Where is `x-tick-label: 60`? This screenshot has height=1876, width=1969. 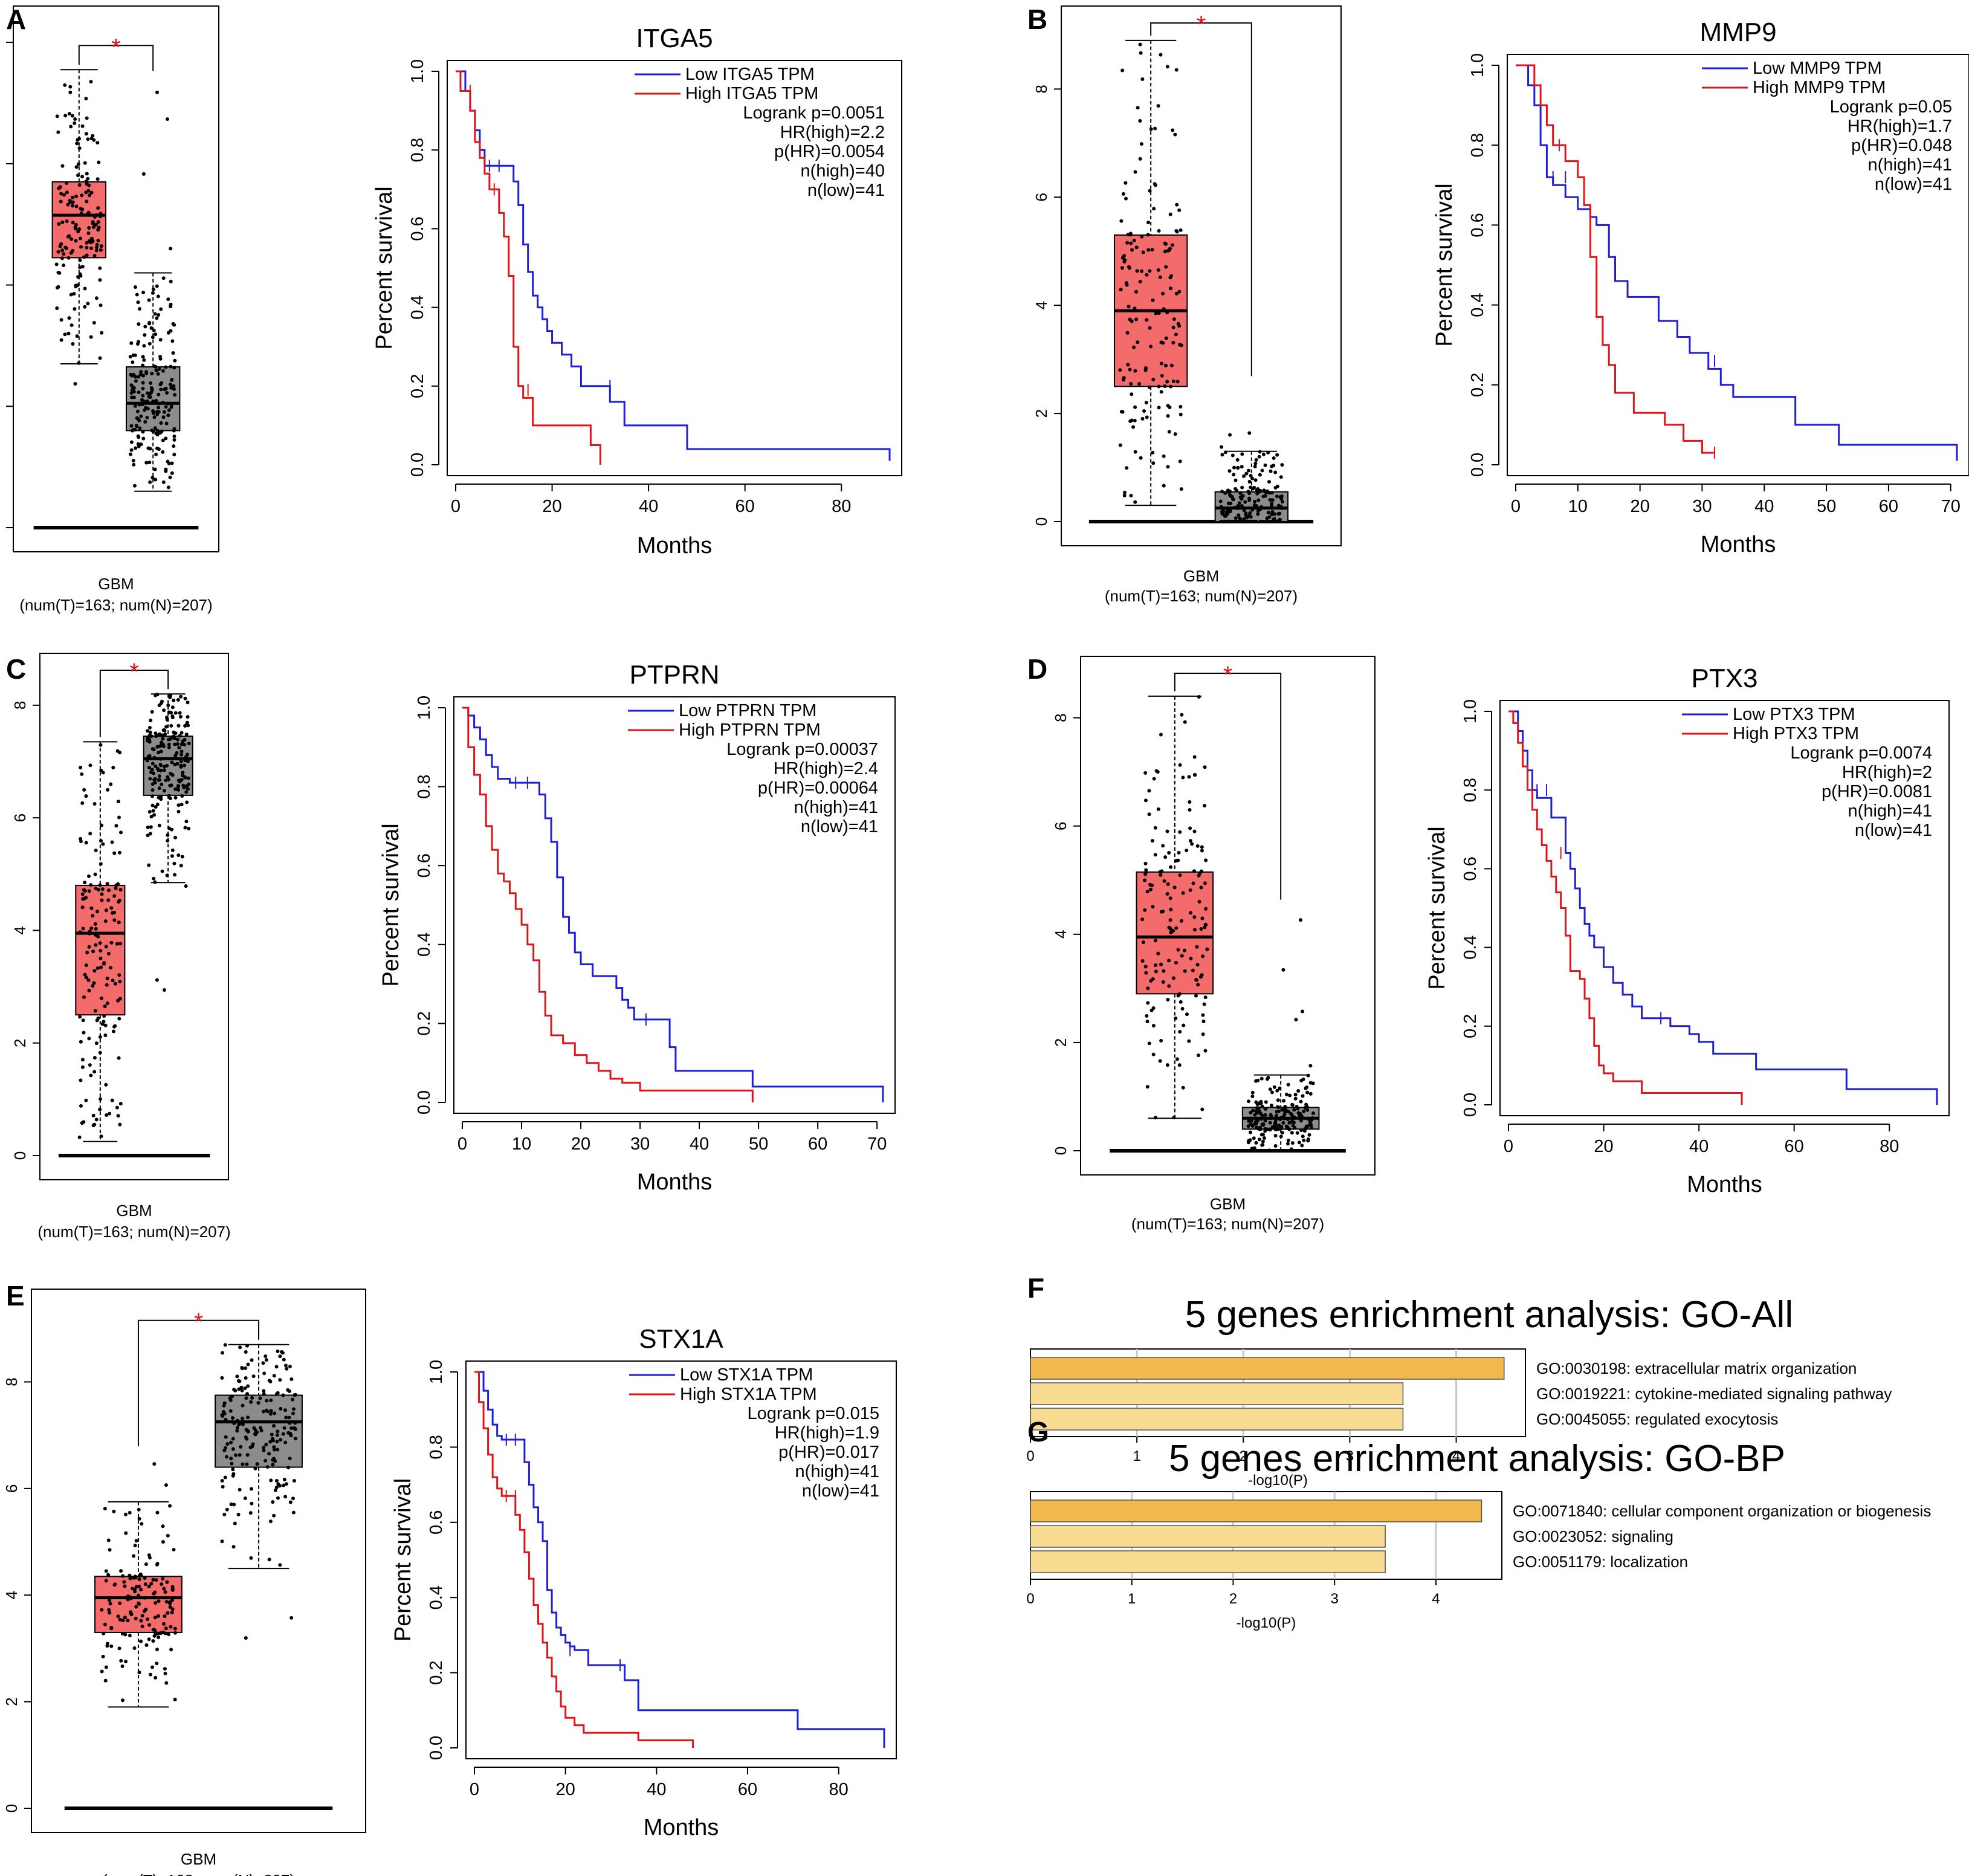
x-tick-label: 60 is located at coordinates (745, 506).